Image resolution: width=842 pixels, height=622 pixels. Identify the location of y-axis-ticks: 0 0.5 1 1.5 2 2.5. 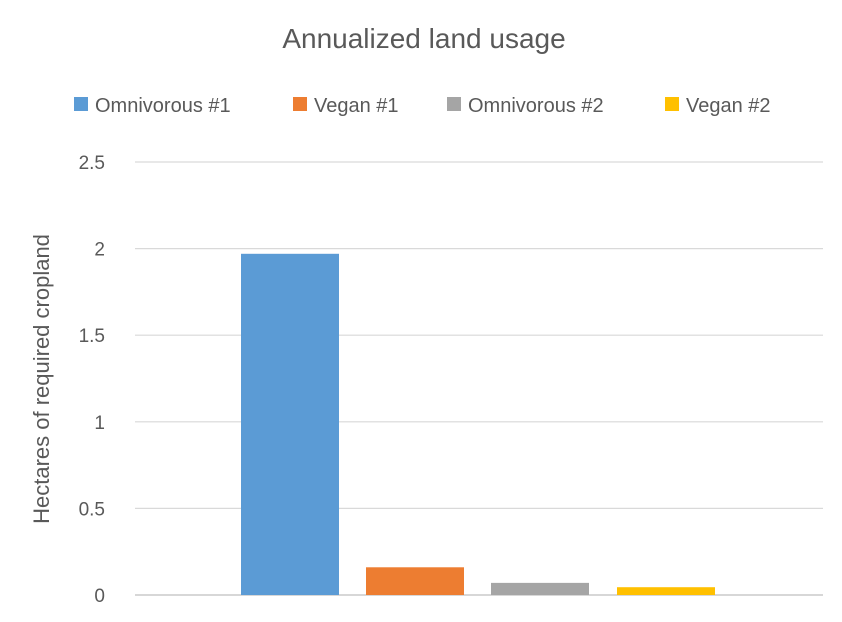
(92, 380).